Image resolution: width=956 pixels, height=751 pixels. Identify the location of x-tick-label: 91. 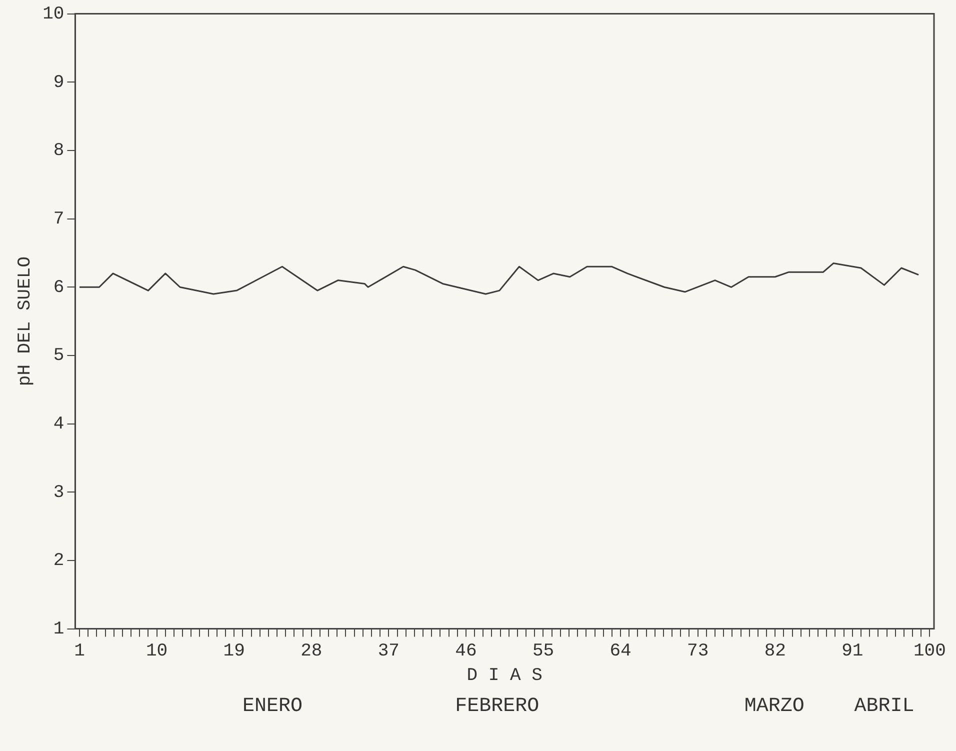
(853, 651).